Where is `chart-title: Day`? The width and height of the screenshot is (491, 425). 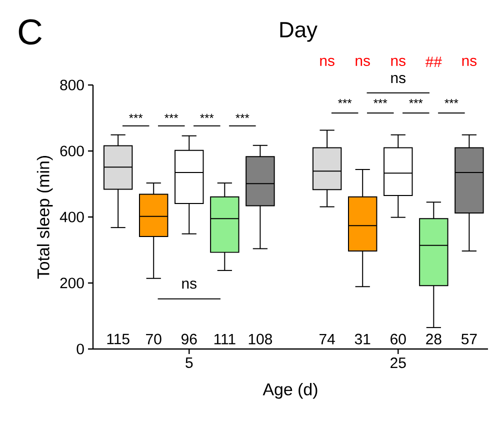
chart-title: Day is located at coordinates (299, 32).